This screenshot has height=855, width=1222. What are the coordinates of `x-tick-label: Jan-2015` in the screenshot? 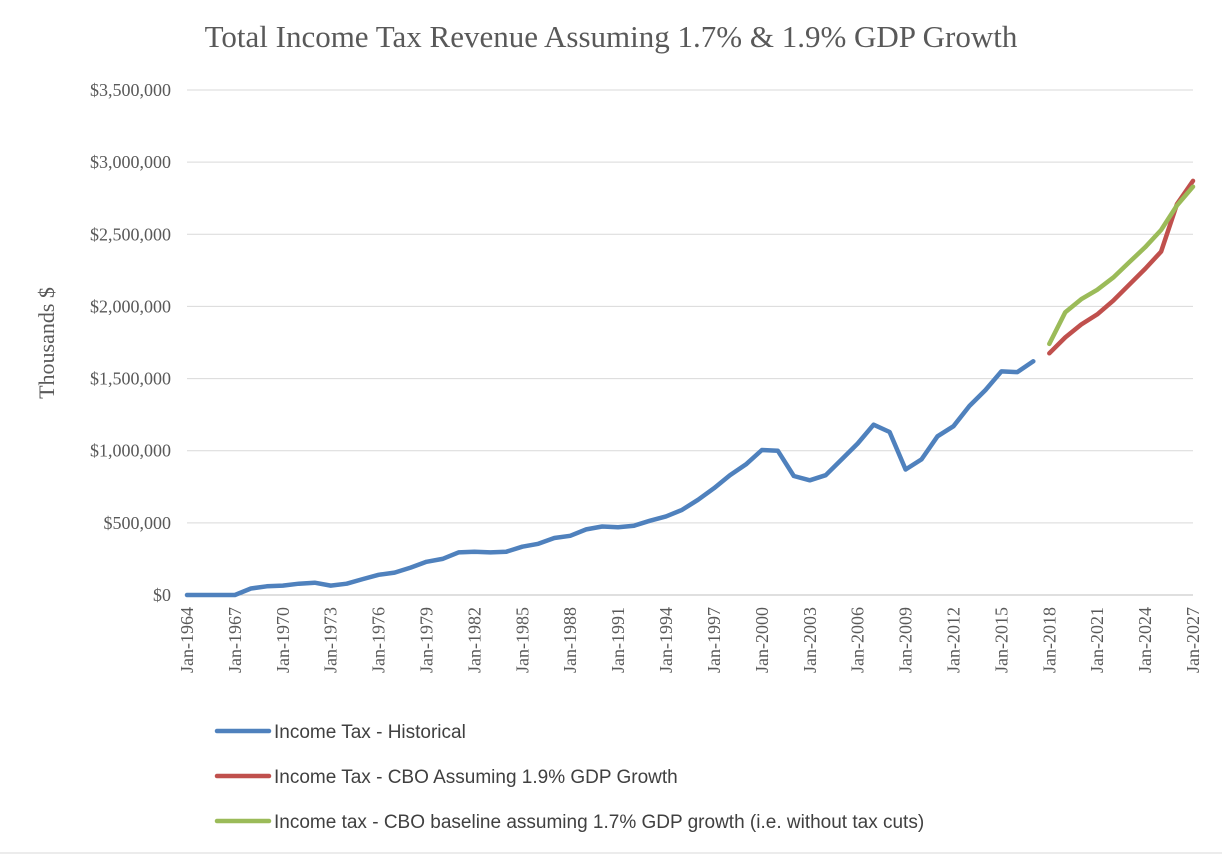 It's located at (1001, 640).